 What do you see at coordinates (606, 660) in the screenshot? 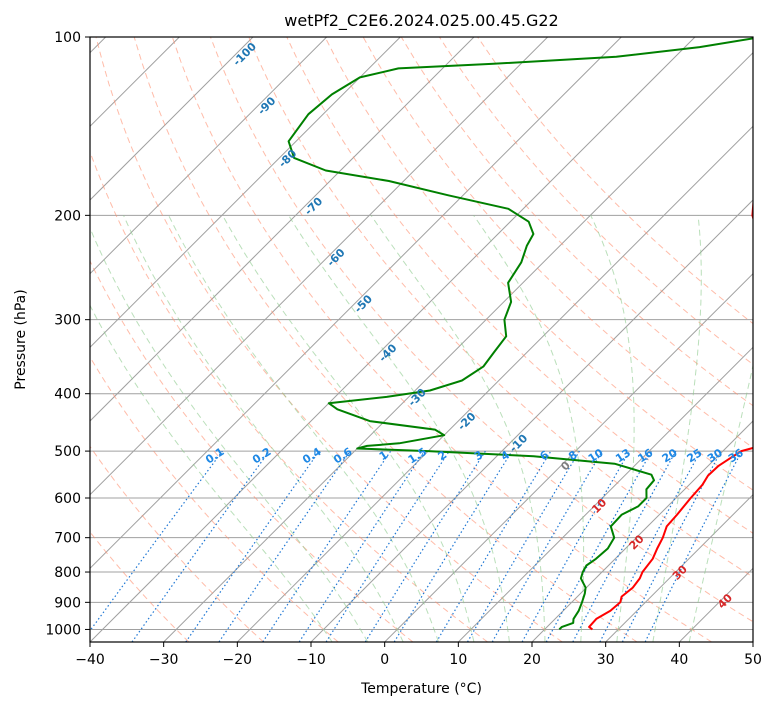
I see `x-tick-label: 30` at bounding box center [606, 660].